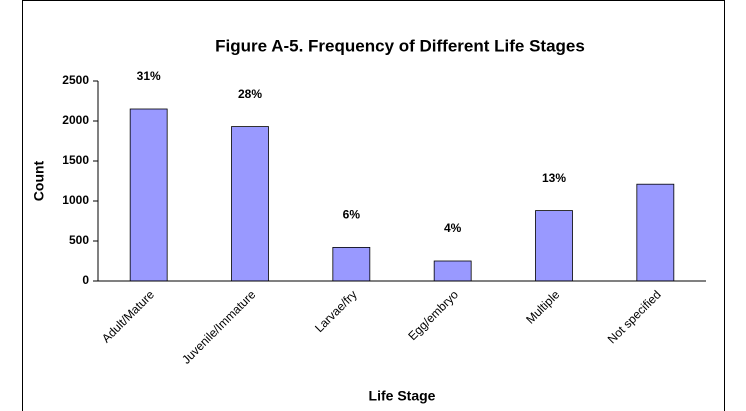 The image size is (746, 411). What do you see at coordinates (453, 228) in the screenshot?
I see `data-label: 4%` at bounding box center [453, 228].